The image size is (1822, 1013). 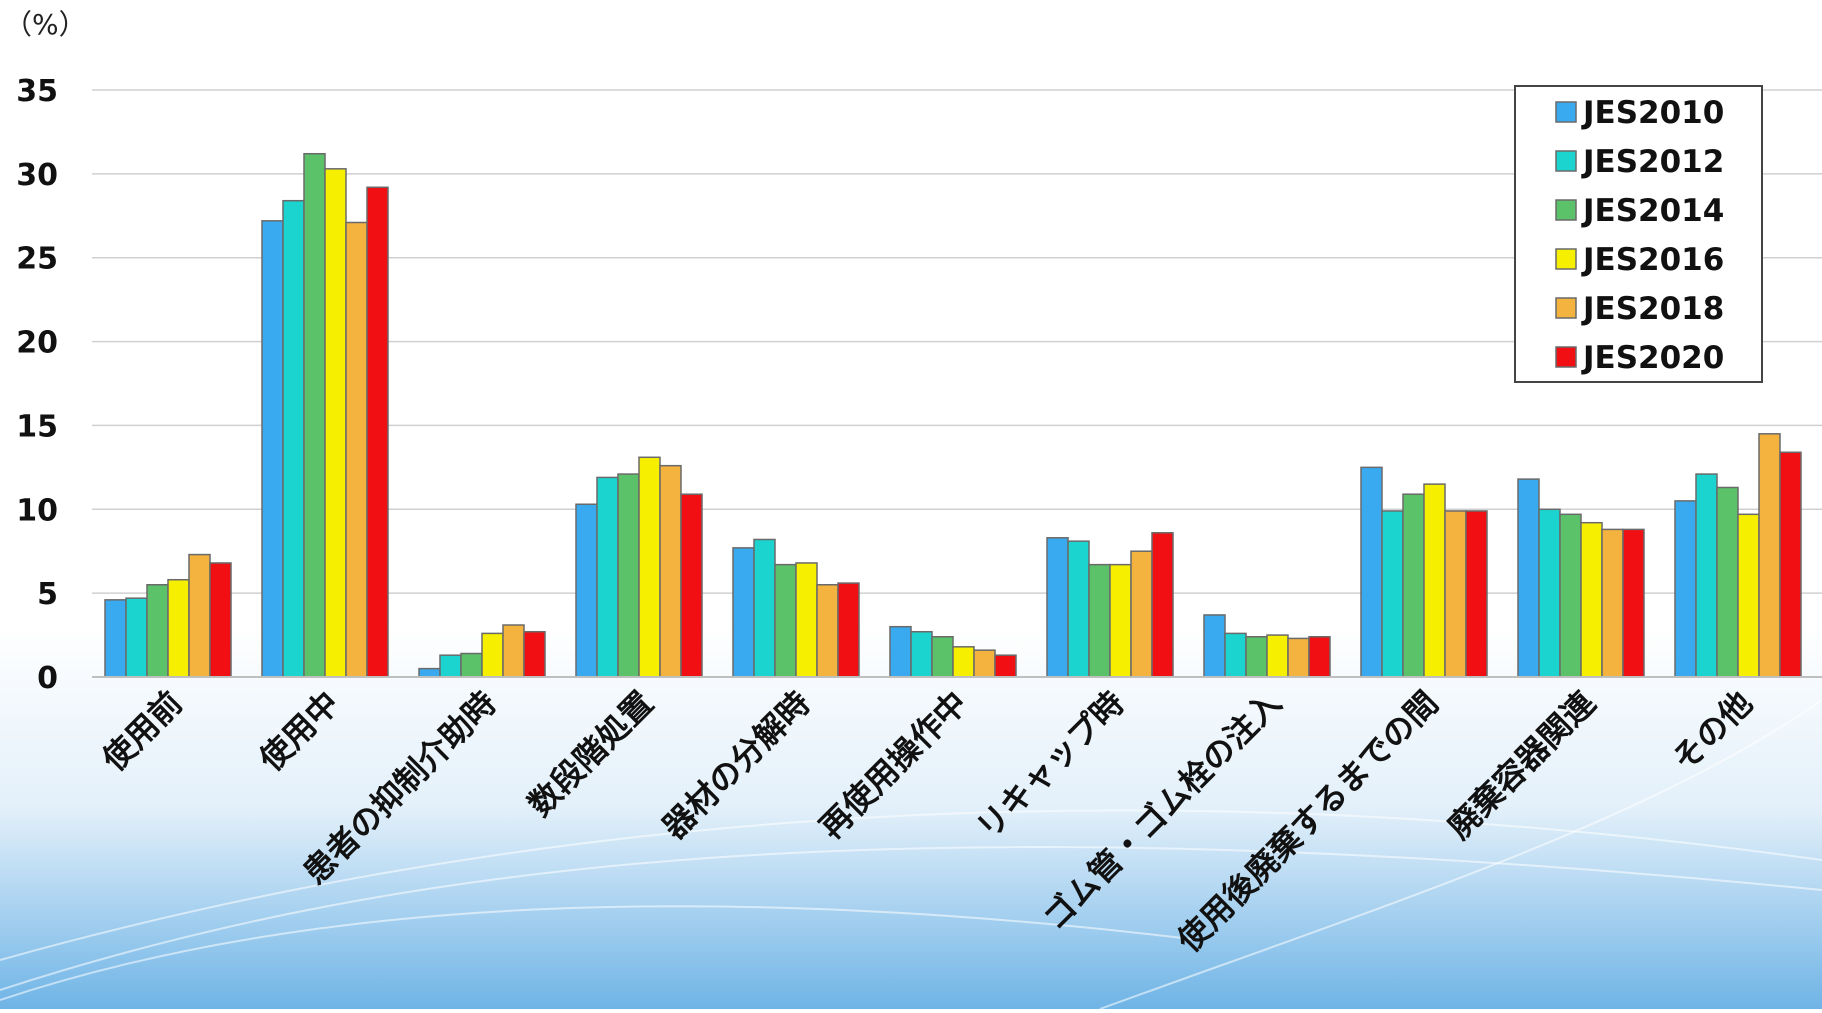 I want to click on y-tick-label: 0, so click(x=47, y=678).